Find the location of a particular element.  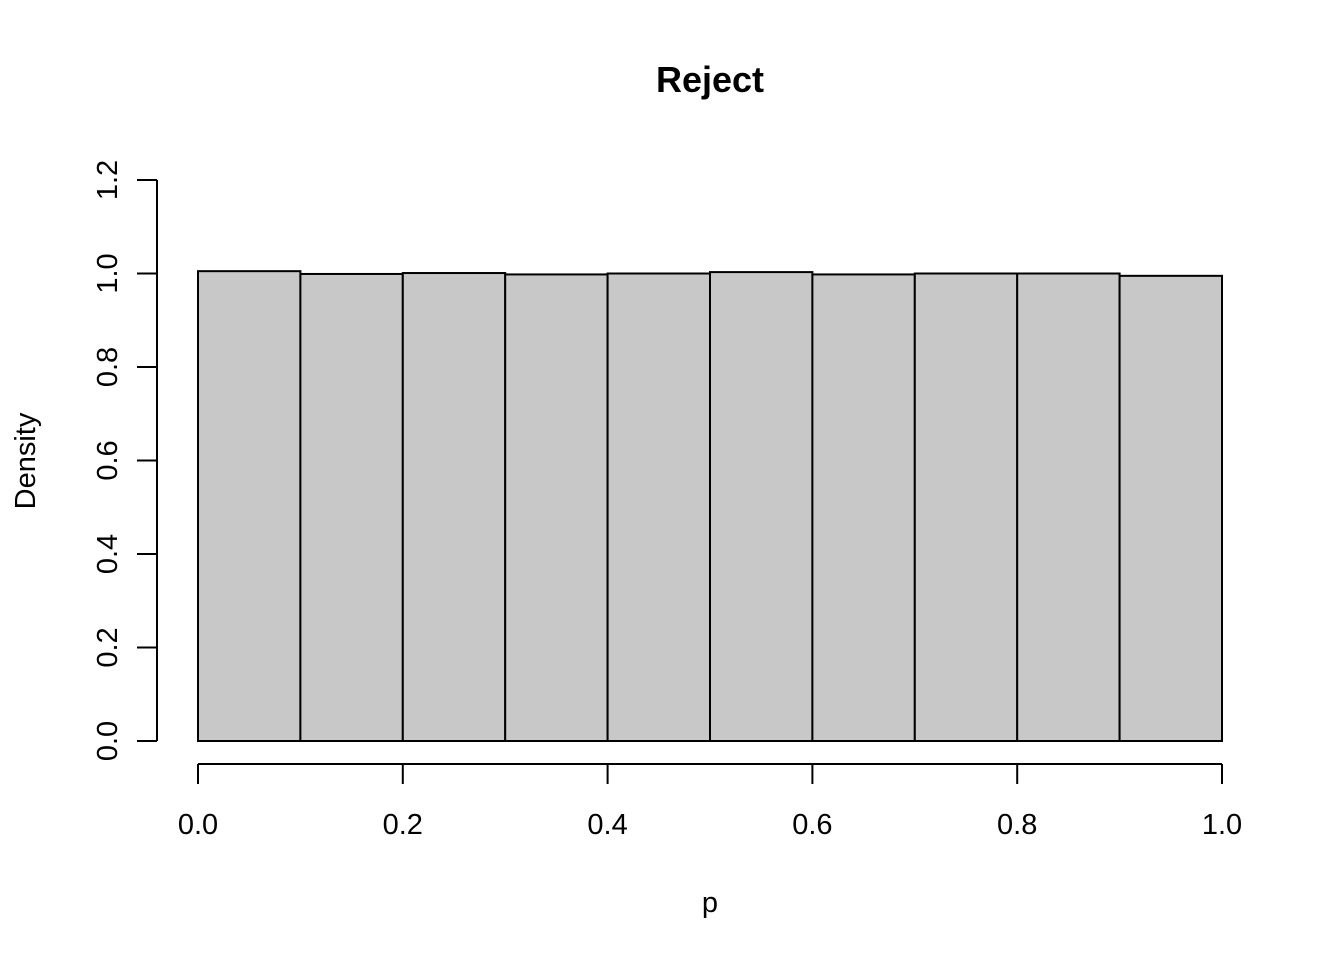

y-tick-label: 0.0 is located at coordinates (108, 741).